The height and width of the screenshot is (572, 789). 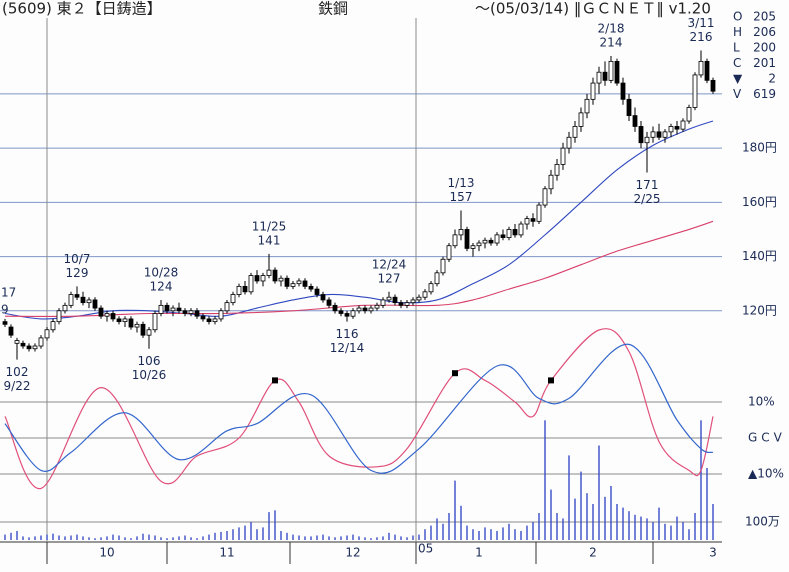 What do you see at coordinates (767, 438) in the screenshot?
I see `y-tick-label: GCV` at bounding box center [767, 438].